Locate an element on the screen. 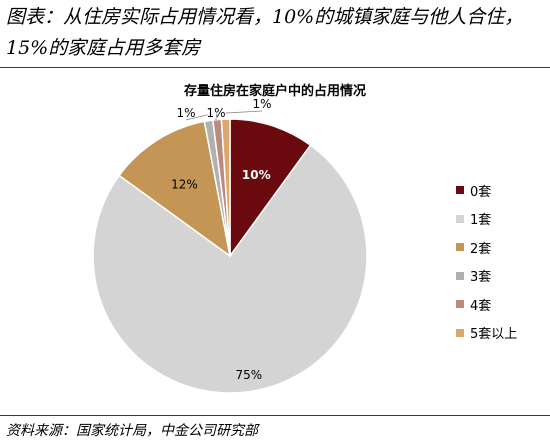  pie-data-label-0: 10% is located at coordinates (256, 175).